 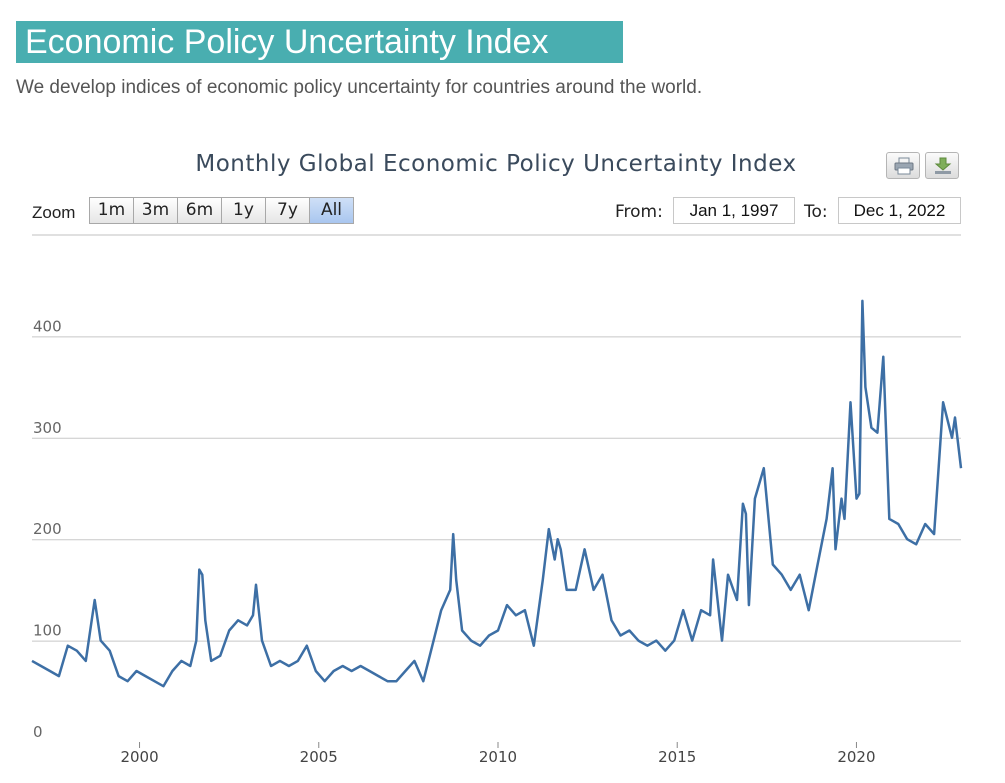 What do you see at coordinates (243, 210) in the screenshot?
I see `zoom-1y-button: 1y` at bounding box center [243, 210].